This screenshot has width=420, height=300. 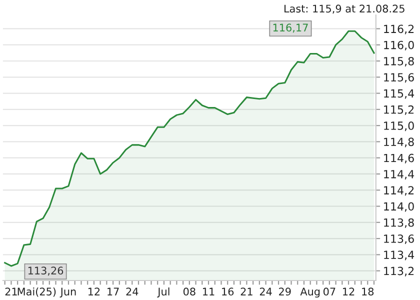 I want to click on x-tick-label: 16, so click(x=228, y=292).